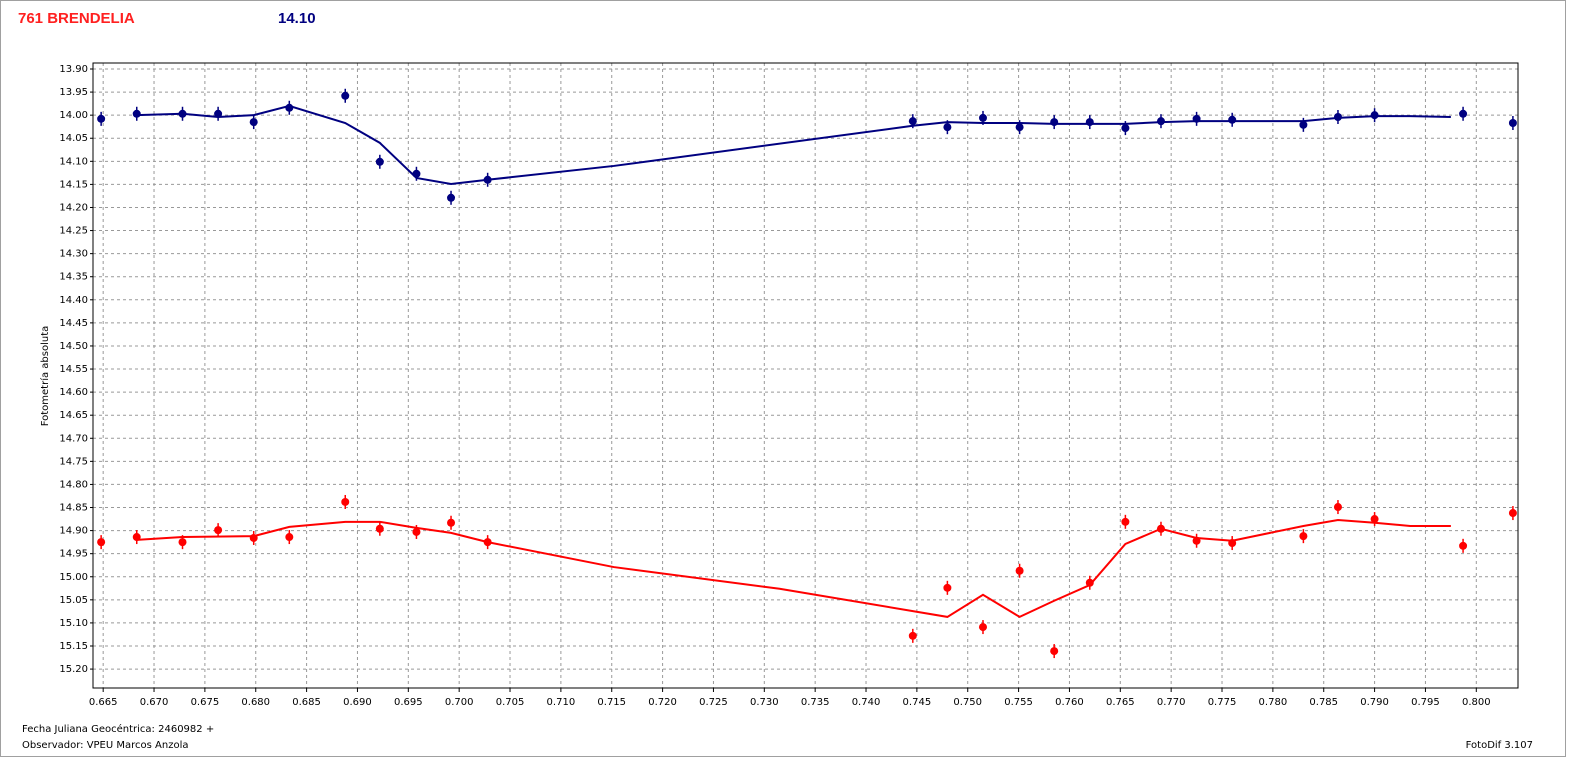 The width and height of the screenshot is (1578, 762). I want to click on x-tick-label: 0.765, so click(1120, 702).